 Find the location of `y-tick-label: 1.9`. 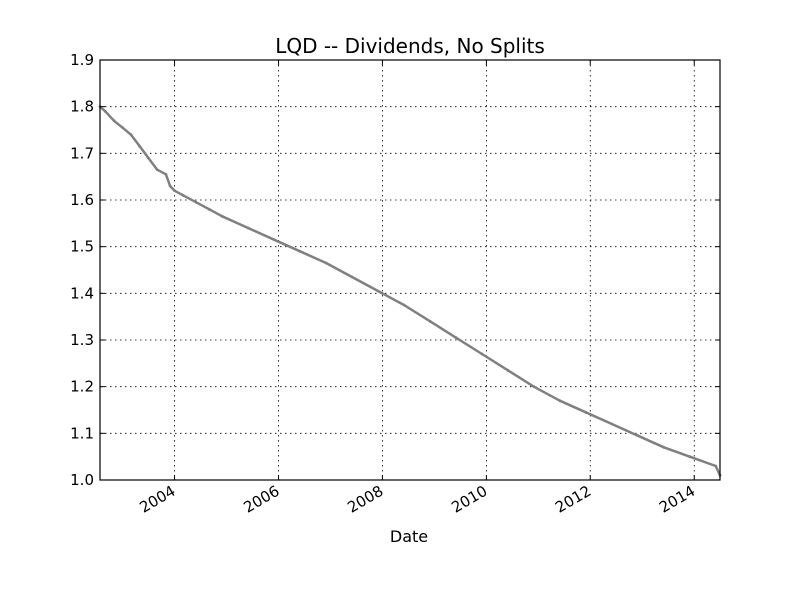

y-tick-label: 1.9 is located at coordinates (82, 60).